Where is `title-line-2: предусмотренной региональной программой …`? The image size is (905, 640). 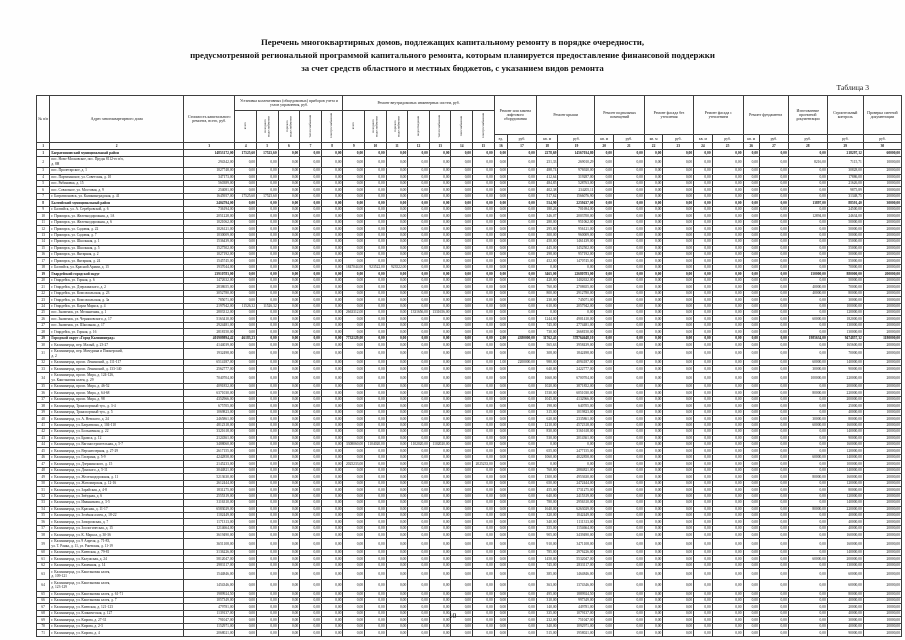
title-line-2: предусмотренной региональной программой … is located at coordinates (452, 55).